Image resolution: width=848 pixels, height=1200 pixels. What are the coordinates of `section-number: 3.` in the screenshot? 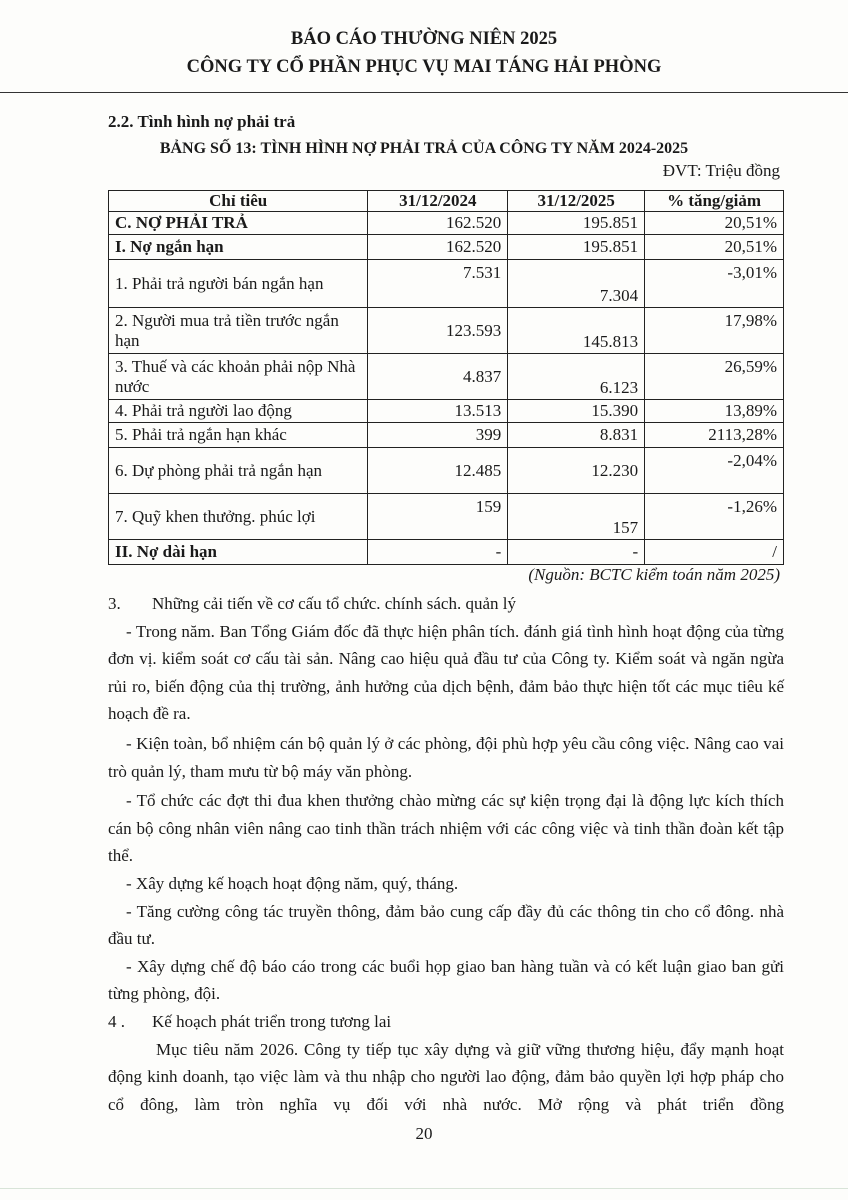 It's located at (114, 603).